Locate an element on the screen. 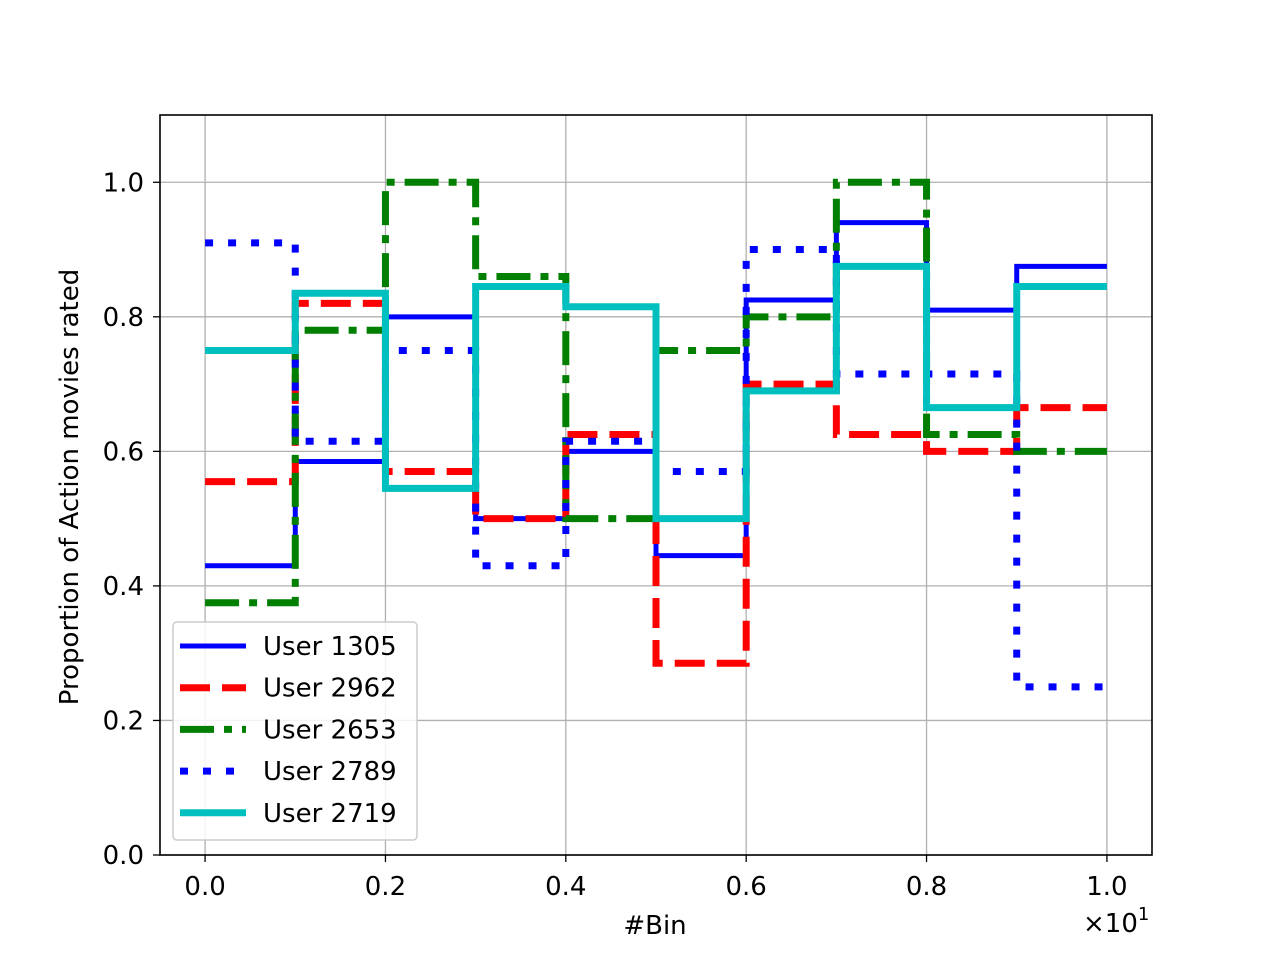 The height and width of the screenshot is (960, 1280). y-tick-label: 0.6 is located at coordinates (123, 452).